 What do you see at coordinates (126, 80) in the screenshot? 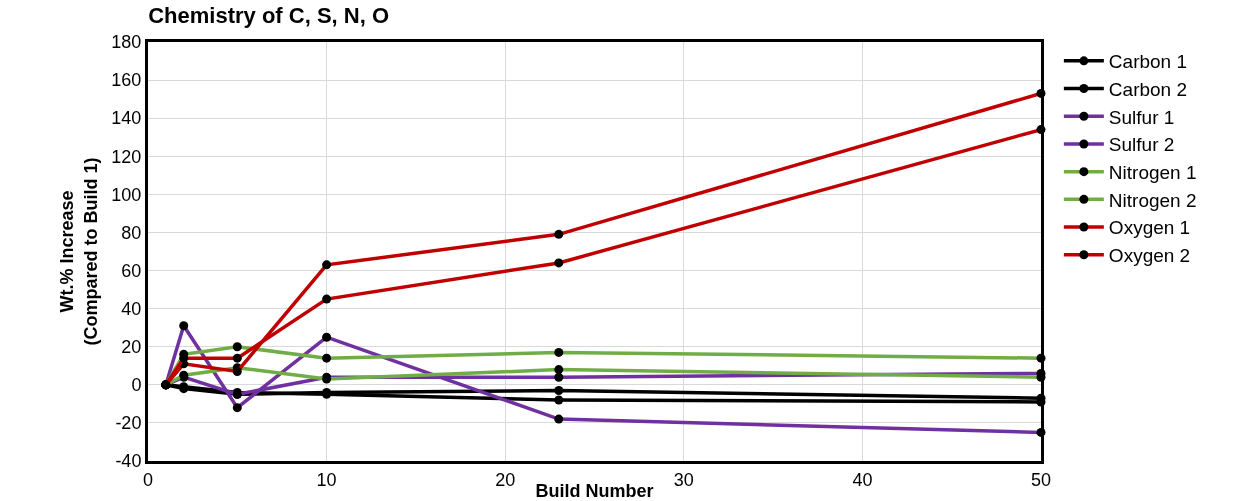
I see `y-tick-label: 160` at bounding box center [126, 80].